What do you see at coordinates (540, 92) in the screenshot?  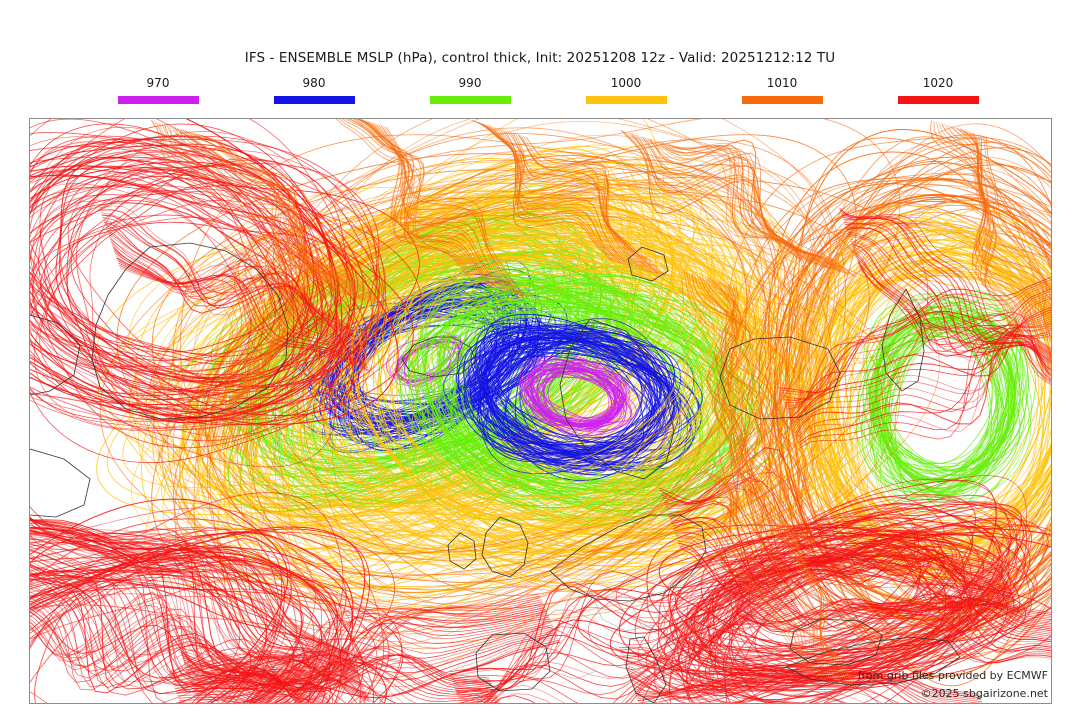 I see `contour-level-legend: 970 980 990 1000 1010 1020` at bounding box center [540, 92].